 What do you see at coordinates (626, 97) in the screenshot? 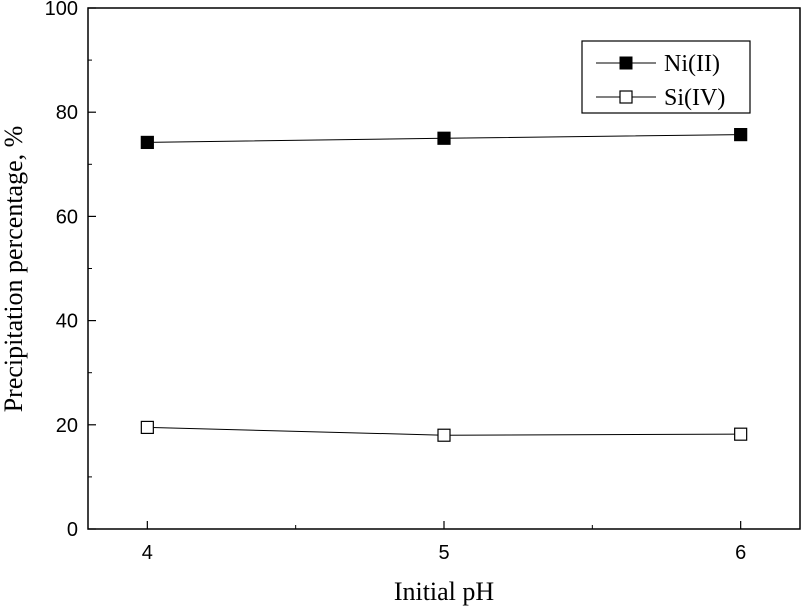
I see `legend-marker-si` at bounding box center [626, 97].